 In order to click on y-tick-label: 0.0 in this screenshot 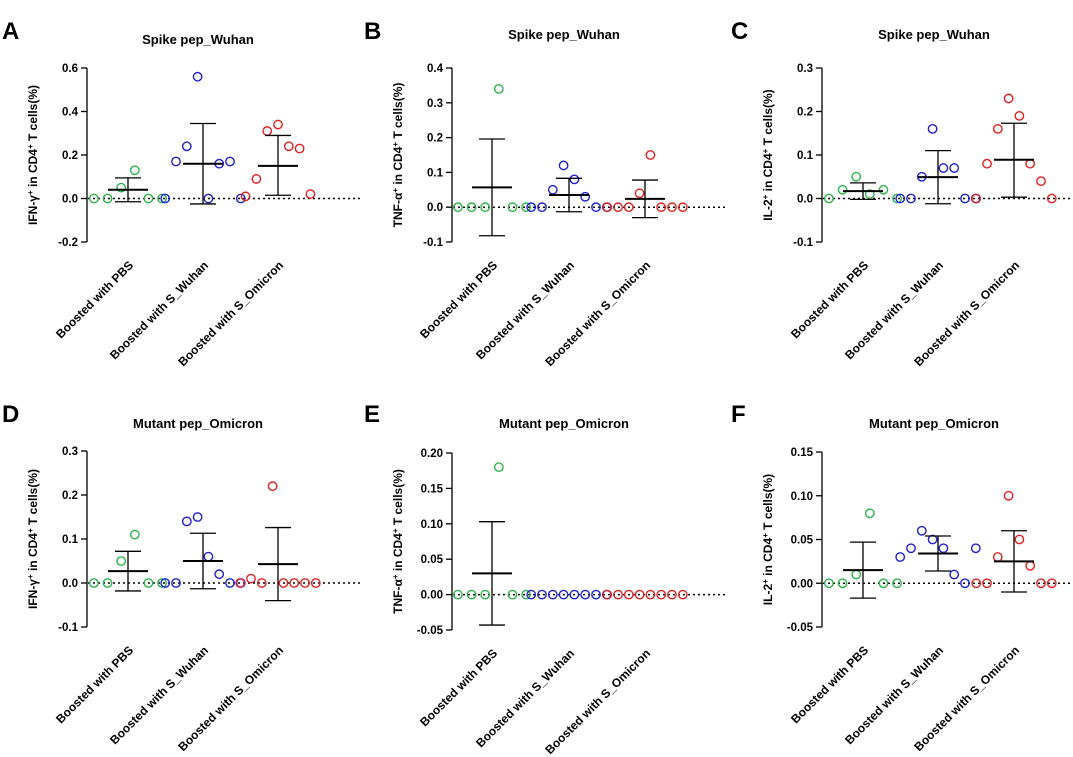, I will do `click(805, 200)`.